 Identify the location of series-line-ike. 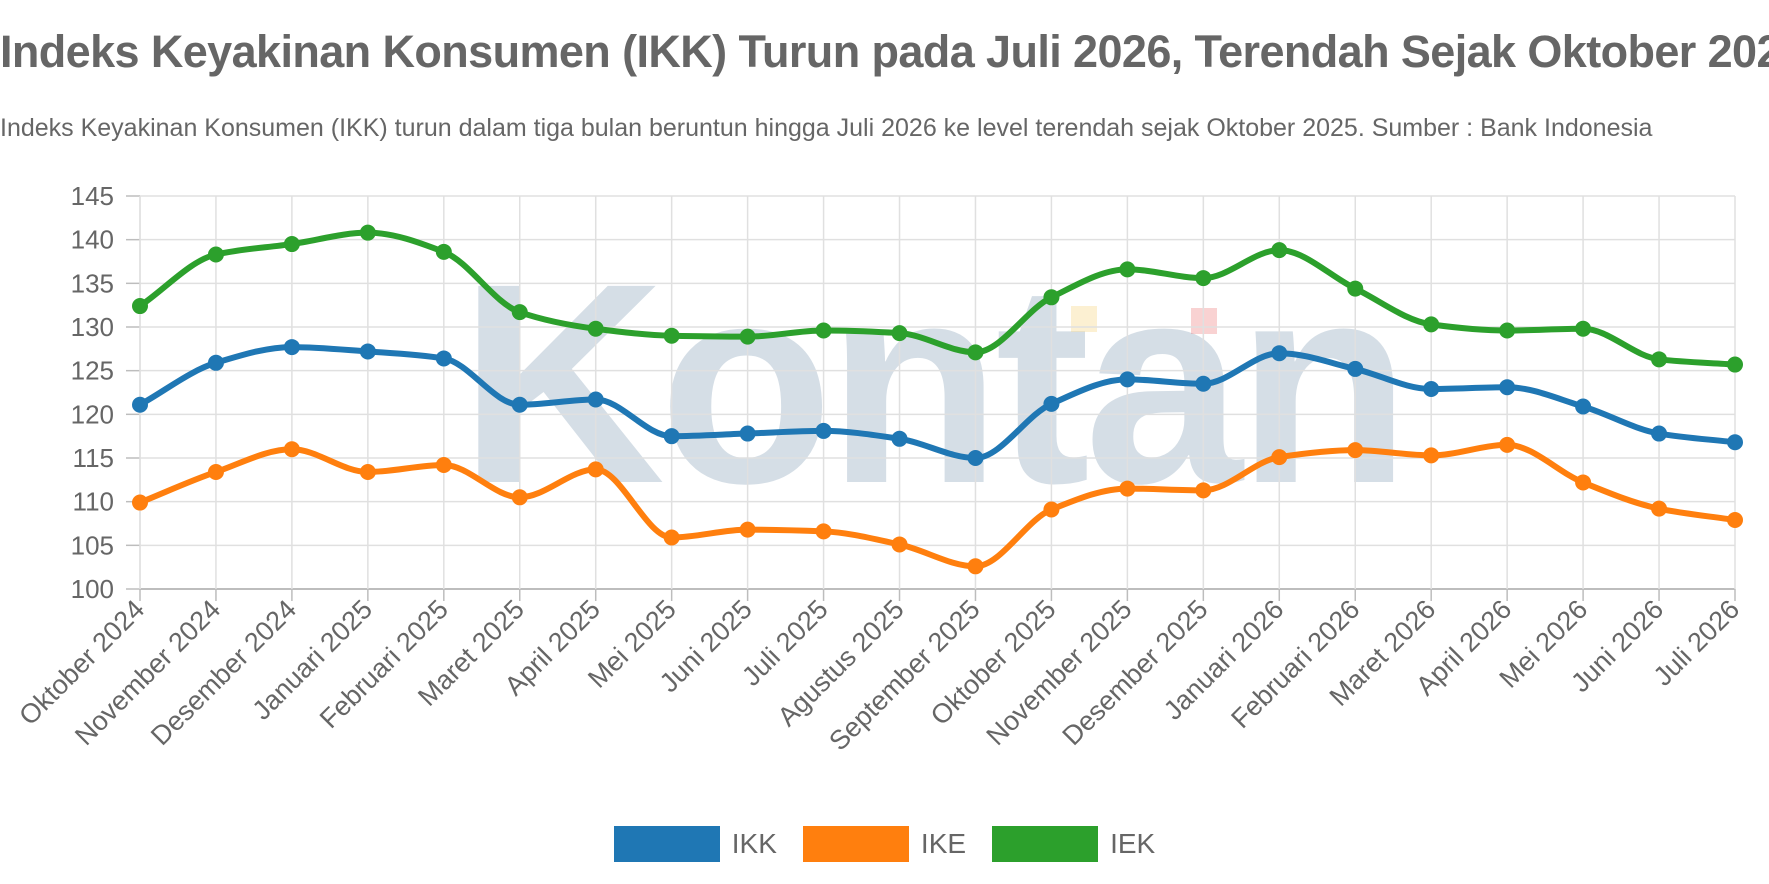
(937, 505).